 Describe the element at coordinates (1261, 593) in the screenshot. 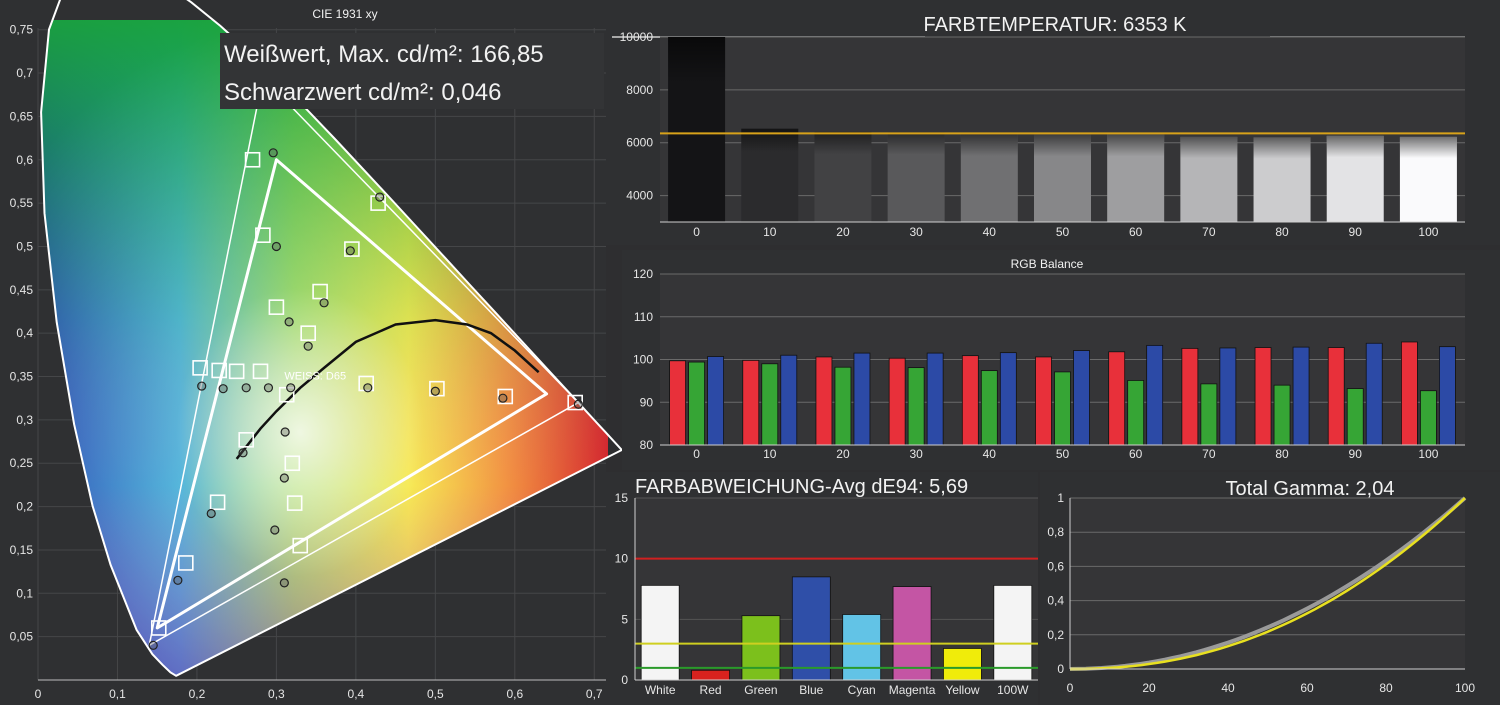

I see `gamma-chart: 0 0,2 0,4 0,6 0,8 1 0 20 40 60 80 100` at that location.